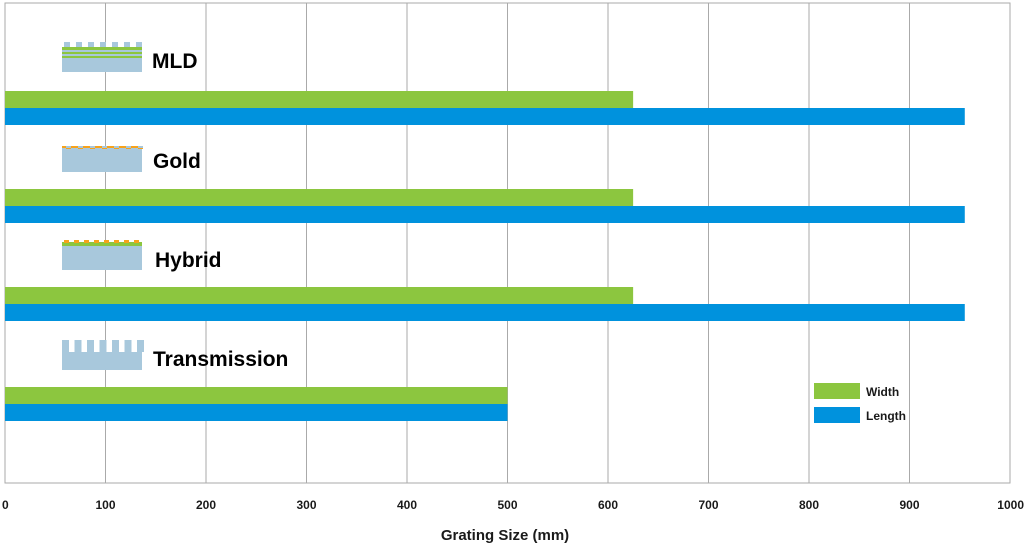 The image size is (1024, 547). I want to click on x-axis-title: Grating Size (mm), so click(505, 535).